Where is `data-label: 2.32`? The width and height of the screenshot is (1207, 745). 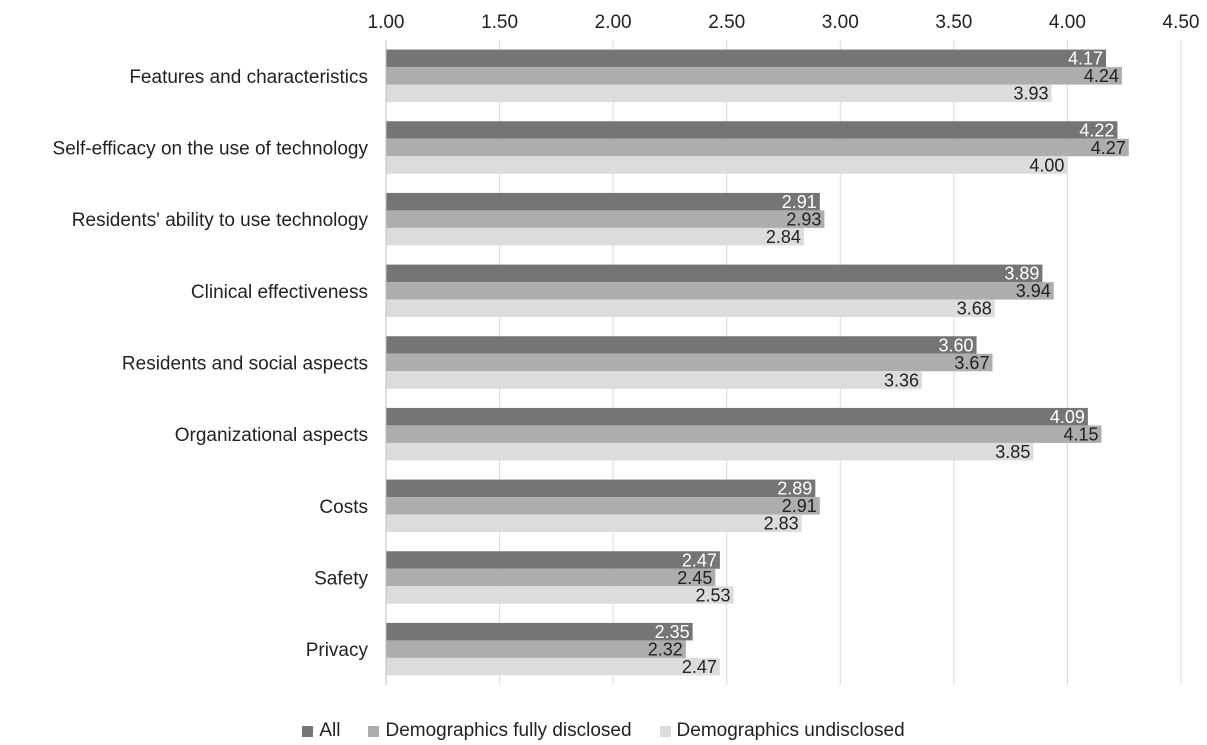
data-label: 2.32 is located at coordinates (665, 649).